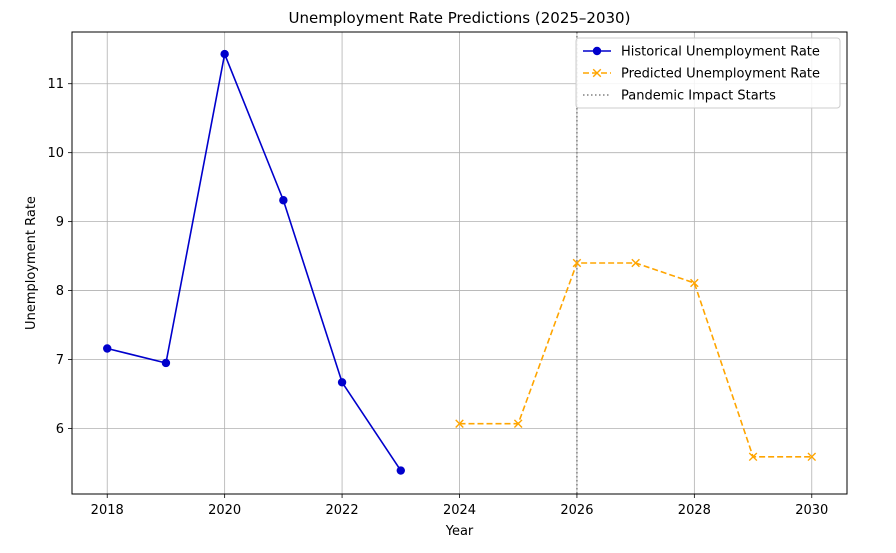 The width and height of the screenshot is (896, 553). I want to click on y-tick-label: 9, so click(60, 222).